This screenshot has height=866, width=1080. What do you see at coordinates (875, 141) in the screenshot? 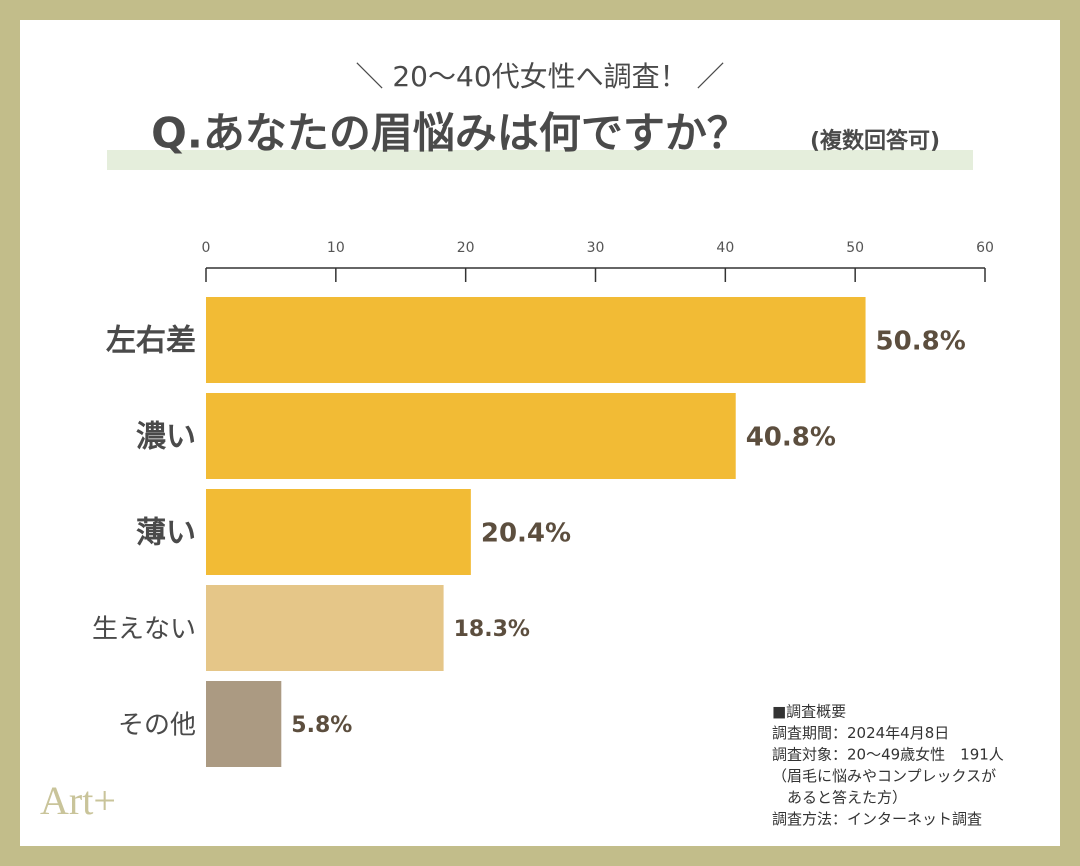
I see `title-note: (複数回答可)` at bounding box center [875, 141].